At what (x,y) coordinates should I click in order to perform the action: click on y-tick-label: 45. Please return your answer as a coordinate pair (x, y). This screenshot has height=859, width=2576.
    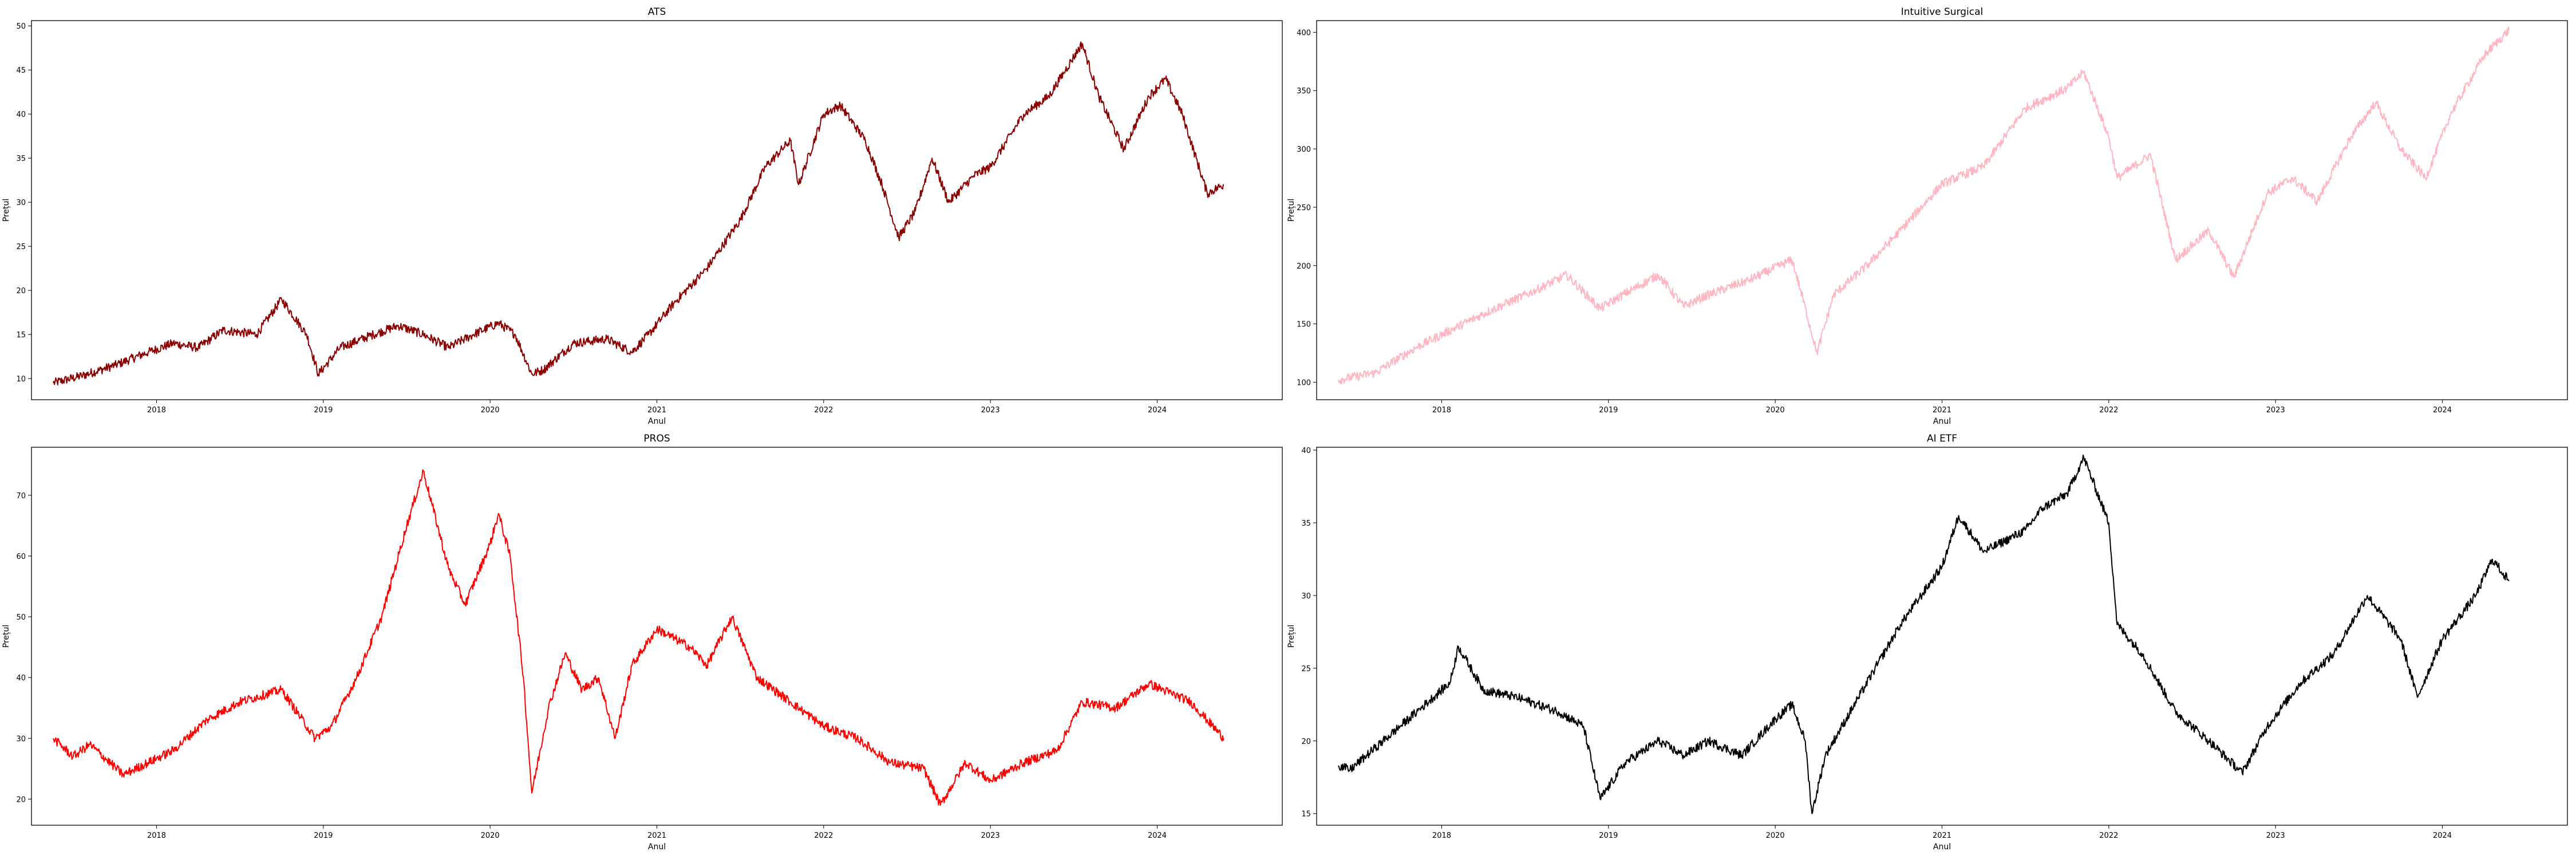
    Looking at the image, I should click on (21, 70).